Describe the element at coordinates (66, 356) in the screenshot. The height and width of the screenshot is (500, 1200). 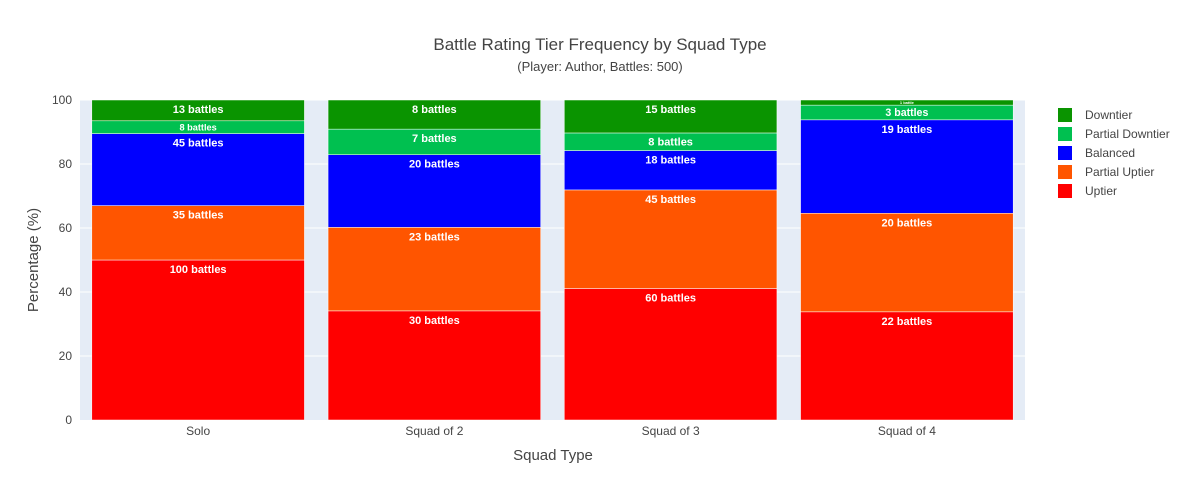
I see `y-tick-label: 20` at that location.